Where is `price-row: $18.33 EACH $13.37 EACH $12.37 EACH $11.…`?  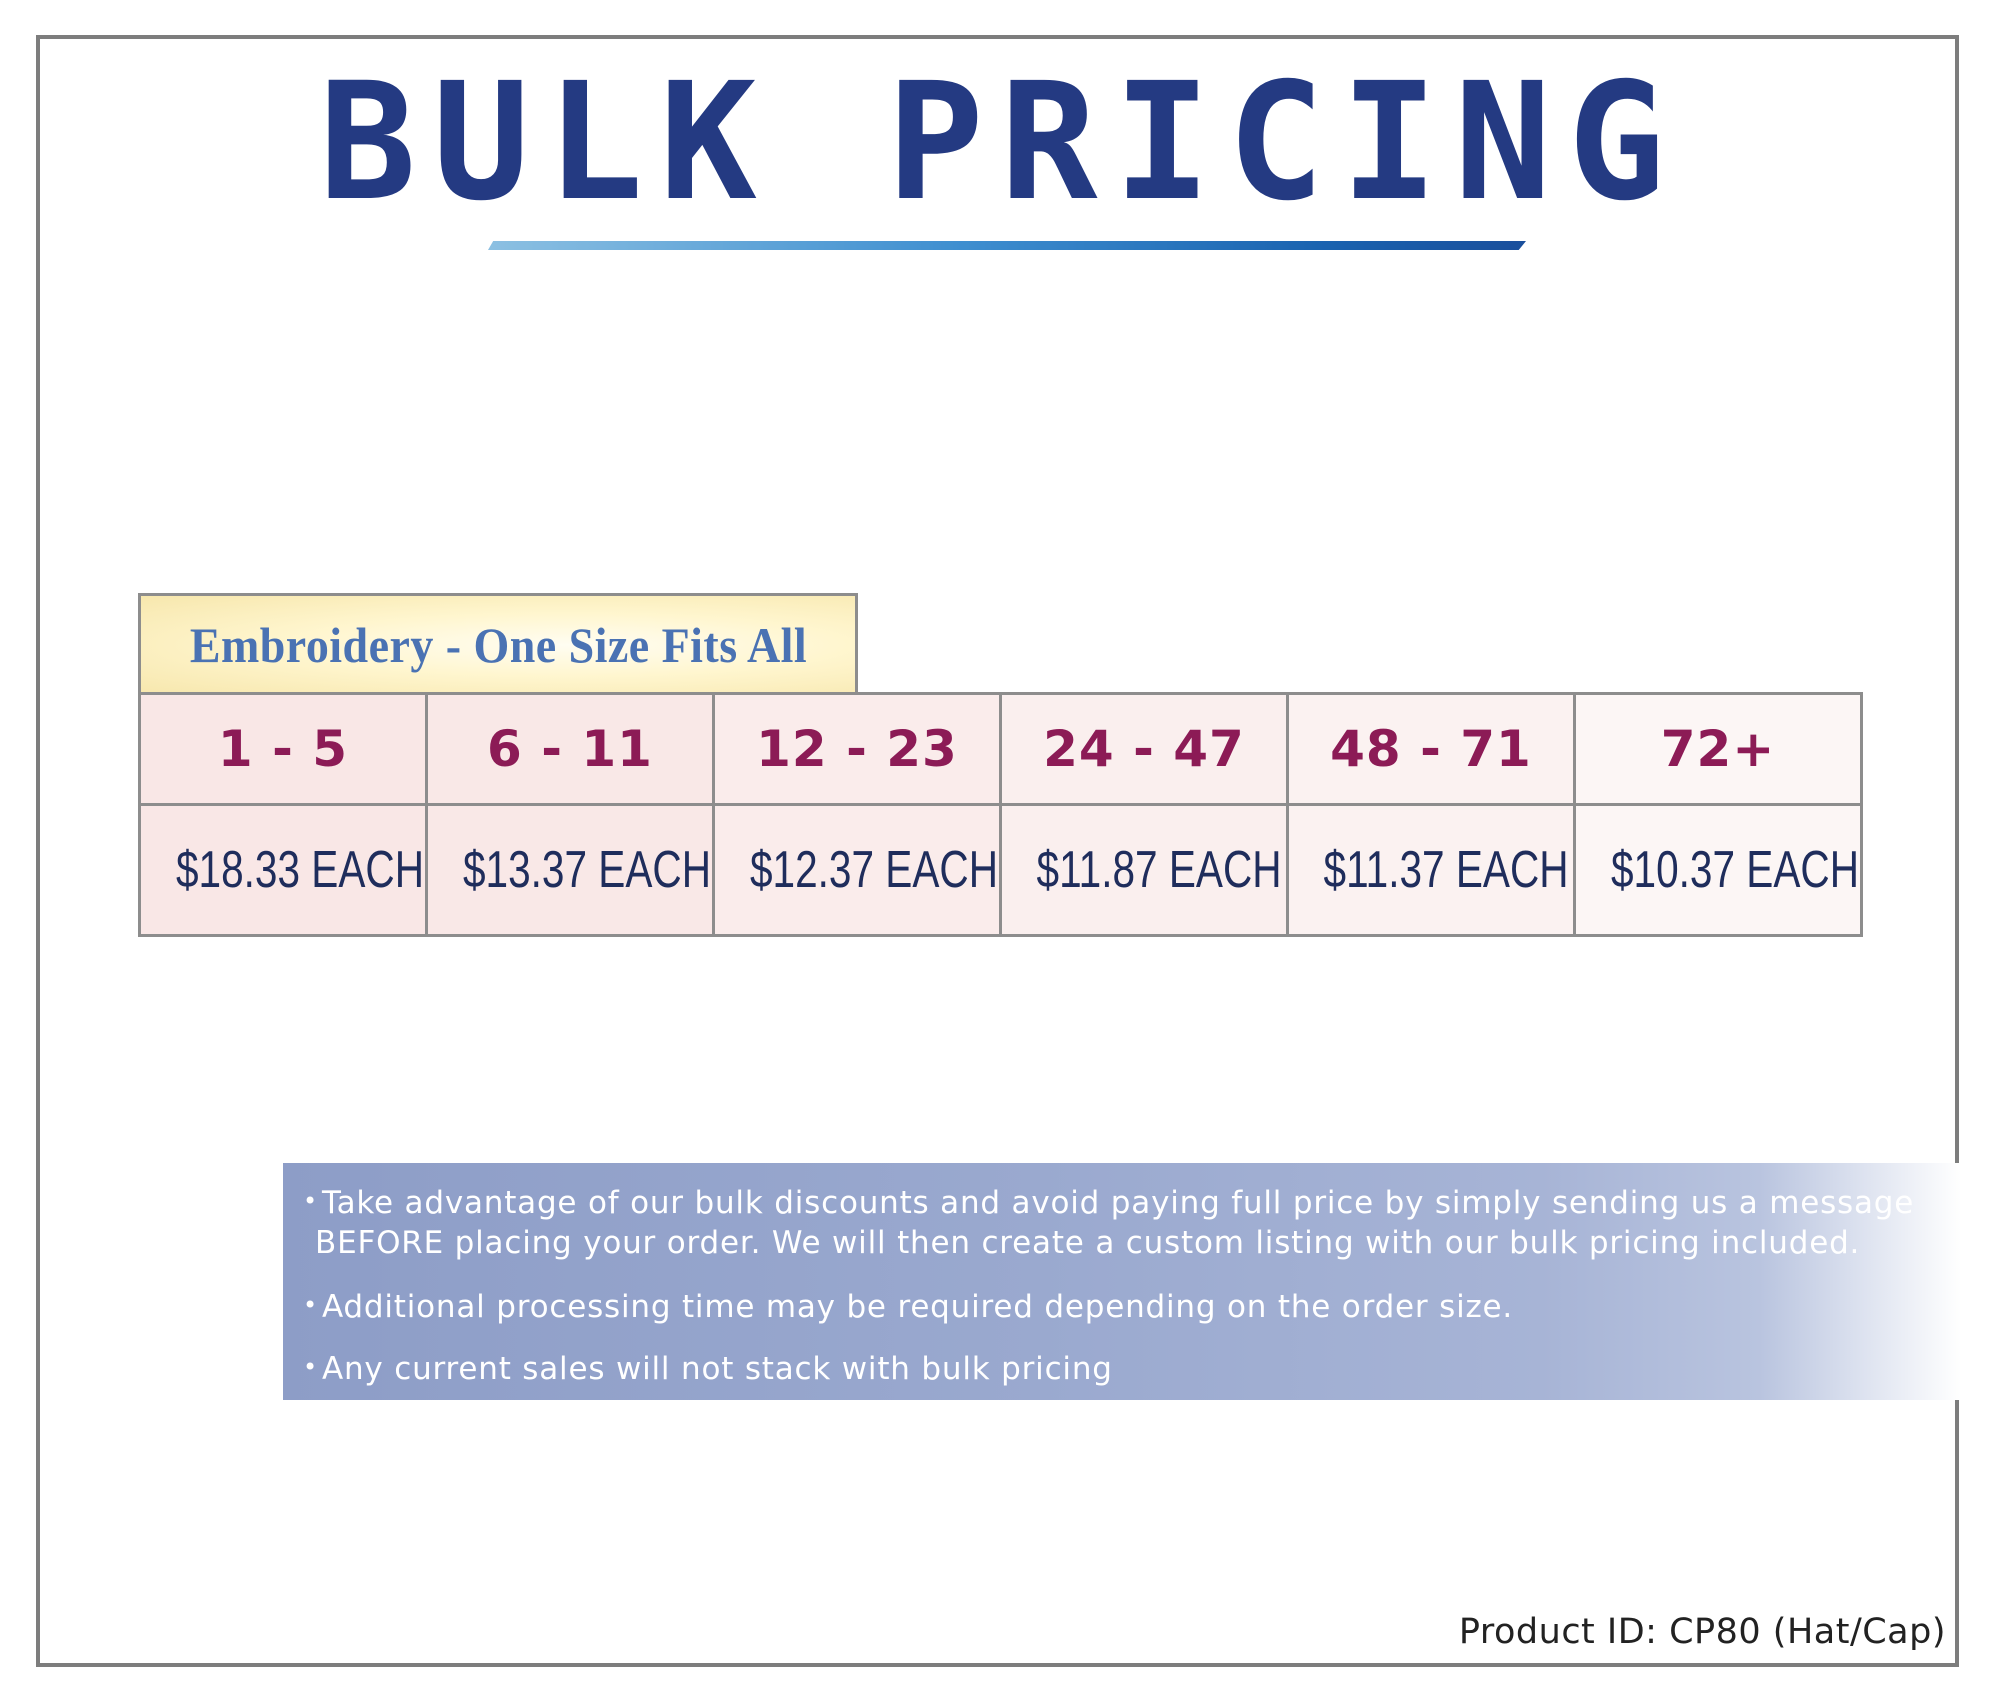
price-row: $18.33 EACH $13.37 EACH $12.37 EACH $11.… is located at coordinates (1000, 870).